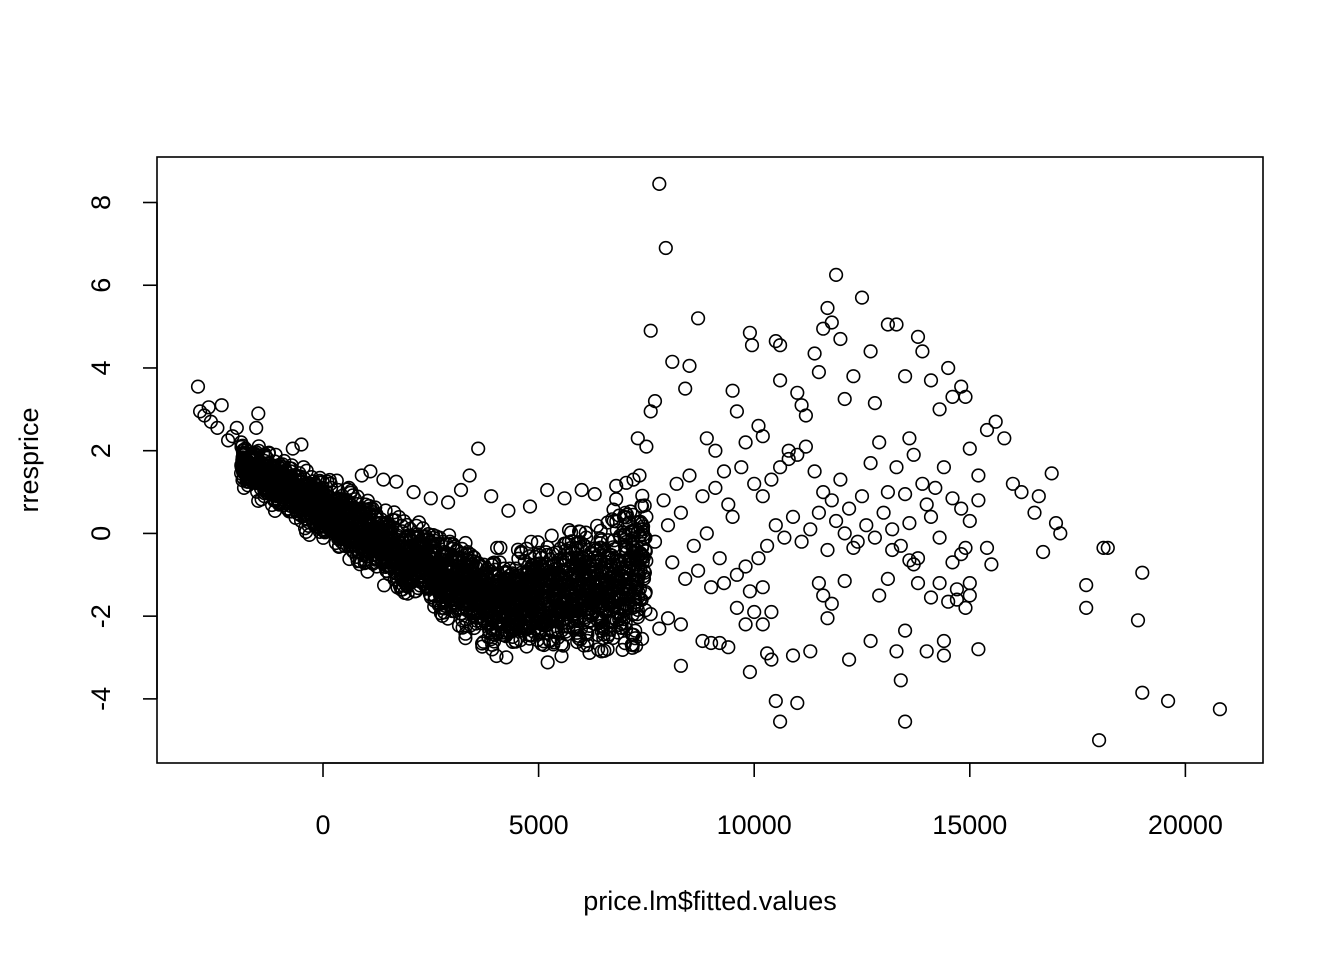 Image resolution: width=1344 pixels, height=960 pixels. Describe the element at coordinates (122, 453) in the screenshot. I see `y-axis: -4 -2 0 2 4 6 8` at that location.